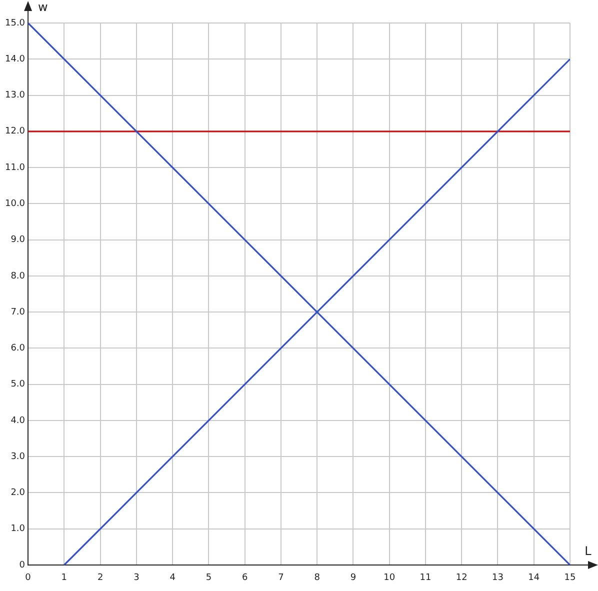  Describe the element at coordinates (18, 493) in the screenshot. I see `y-tick-label: 2.0` at that location.